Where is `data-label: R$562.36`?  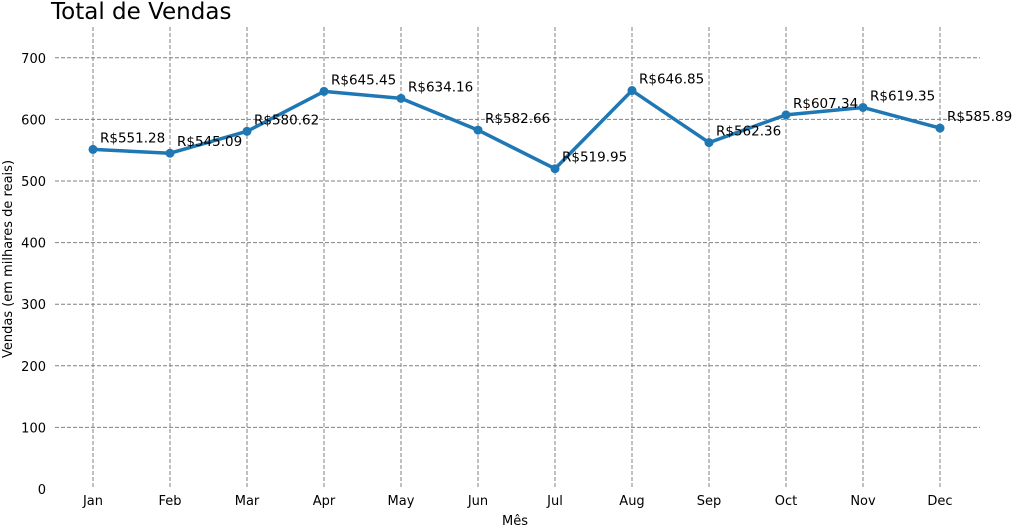 data-label: R$562.36 is located at coordinates (748, 132).